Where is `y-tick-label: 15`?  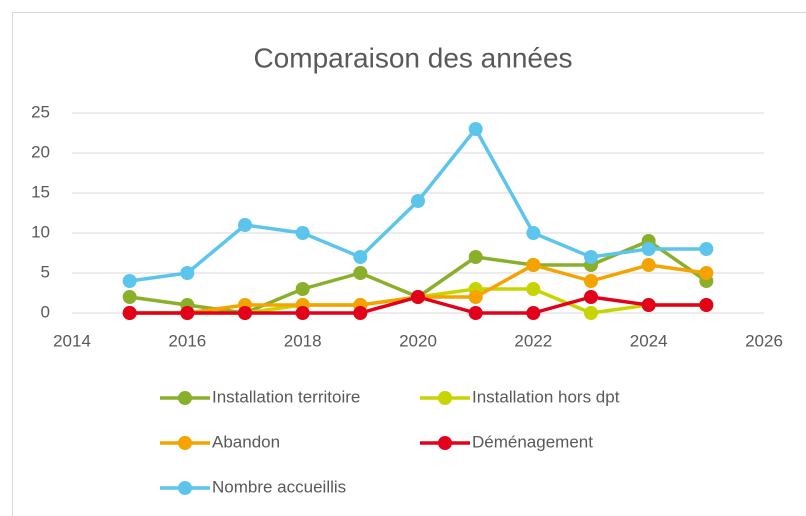
y-tick-label: 15 is located at coordinates (40, 191).